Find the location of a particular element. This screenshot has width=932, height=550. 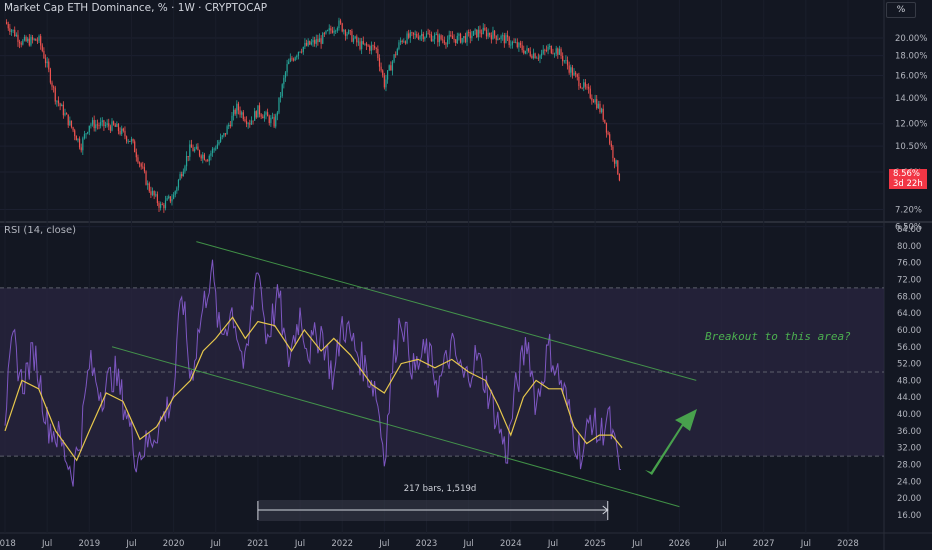

price-tick-label: 10.50% is located at coordinates (911, 147).